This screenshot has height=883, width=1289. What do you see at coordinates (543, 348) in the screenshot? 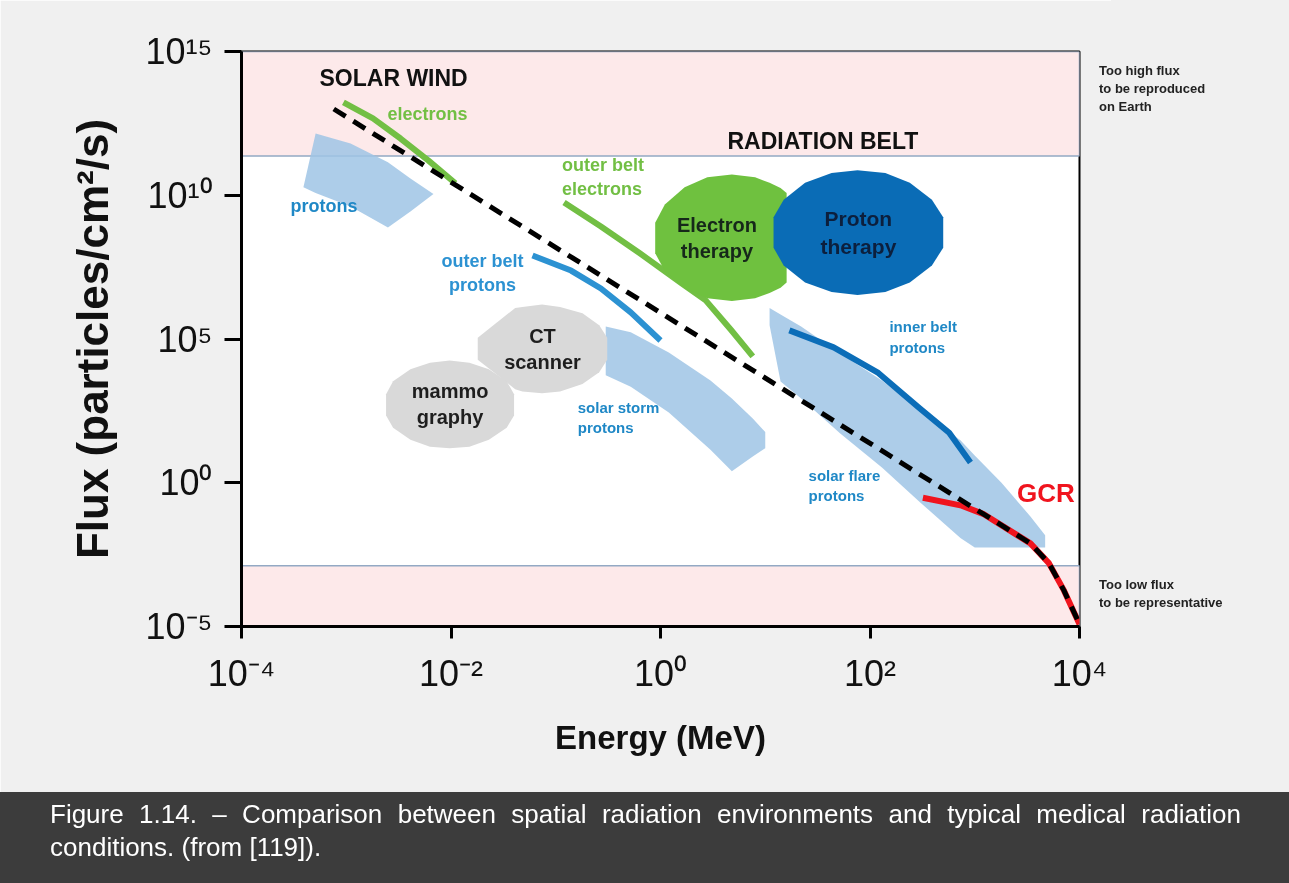
I see `text: CT scanner` at bounding box center [543, 348].